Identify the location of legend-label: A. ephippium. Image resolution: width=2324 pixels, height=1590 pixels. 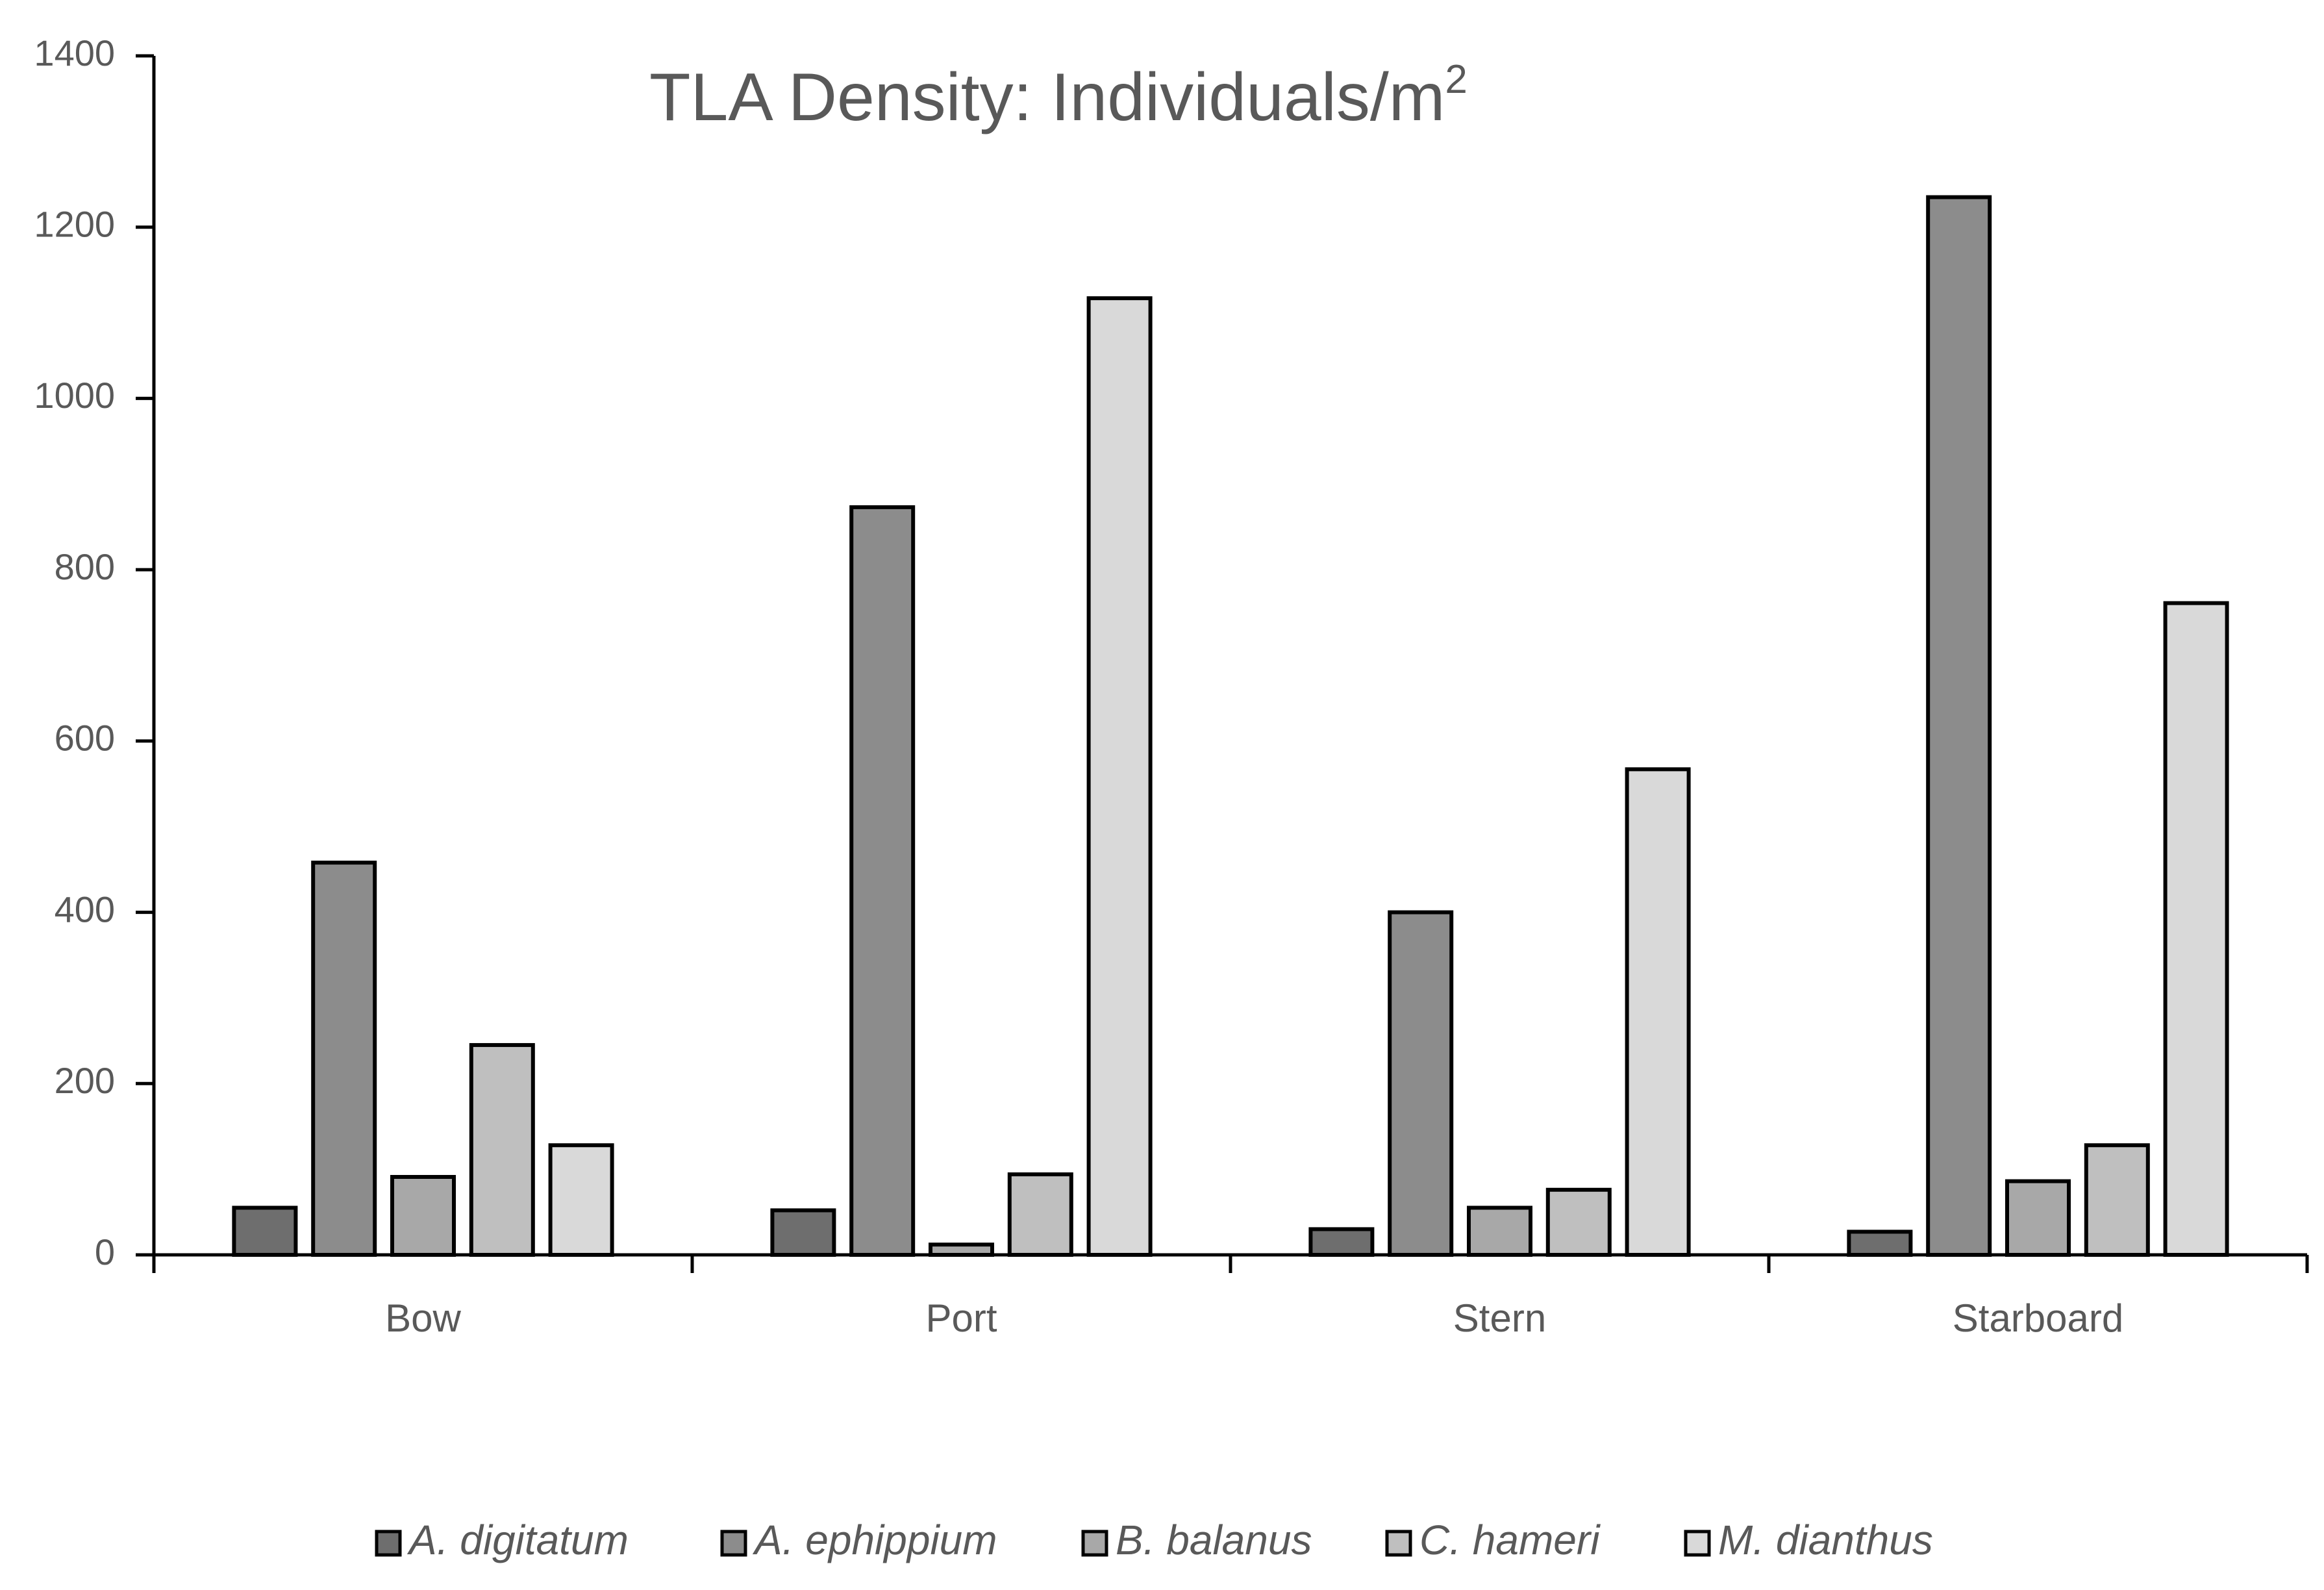
(874, 1540).